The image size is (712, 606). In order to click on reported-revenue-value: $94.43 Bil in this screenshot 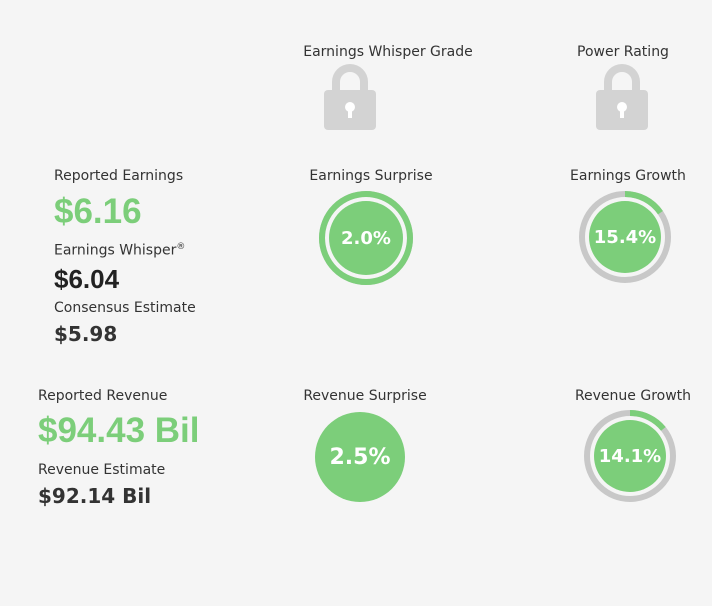, I will do `click(119, 430)`.